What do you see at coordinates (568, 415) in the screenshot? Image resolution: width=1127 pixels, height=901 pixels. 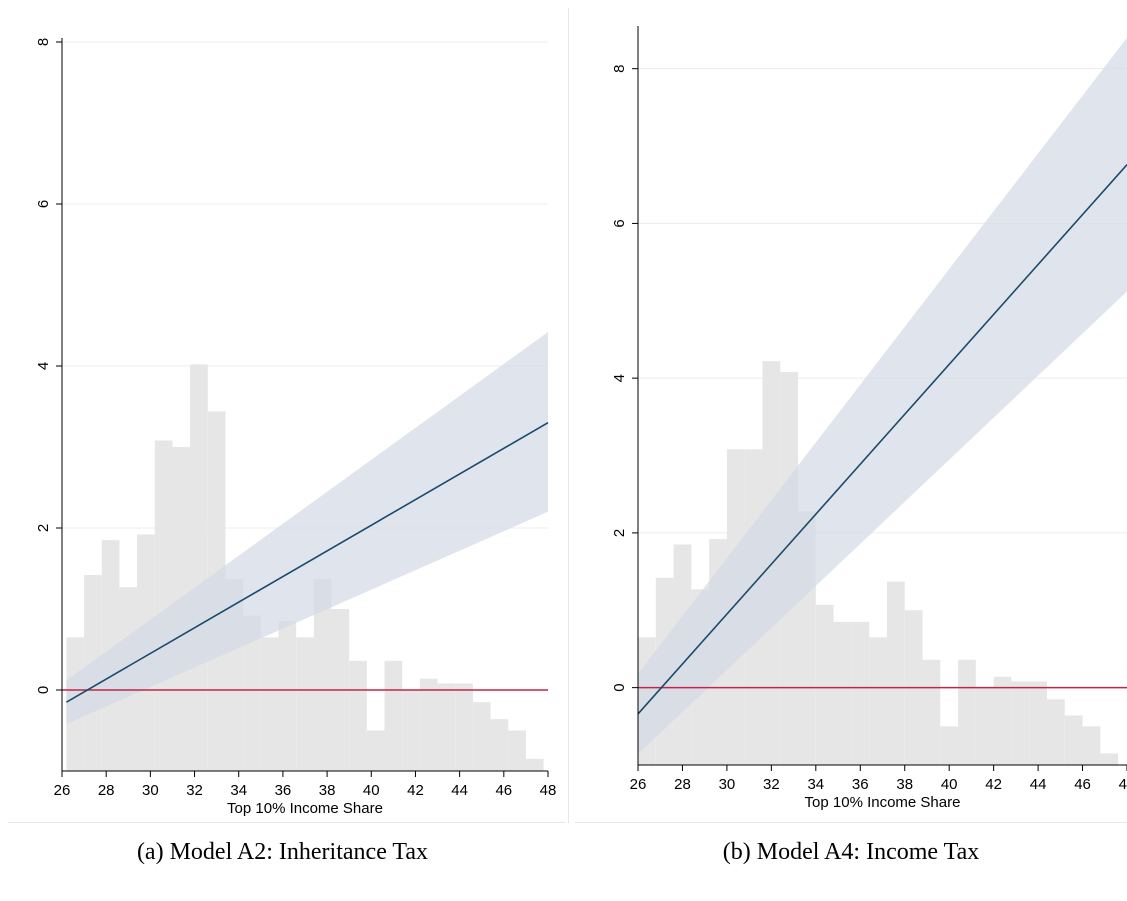 I see `panel-divider` at bounding box center [568, 415].